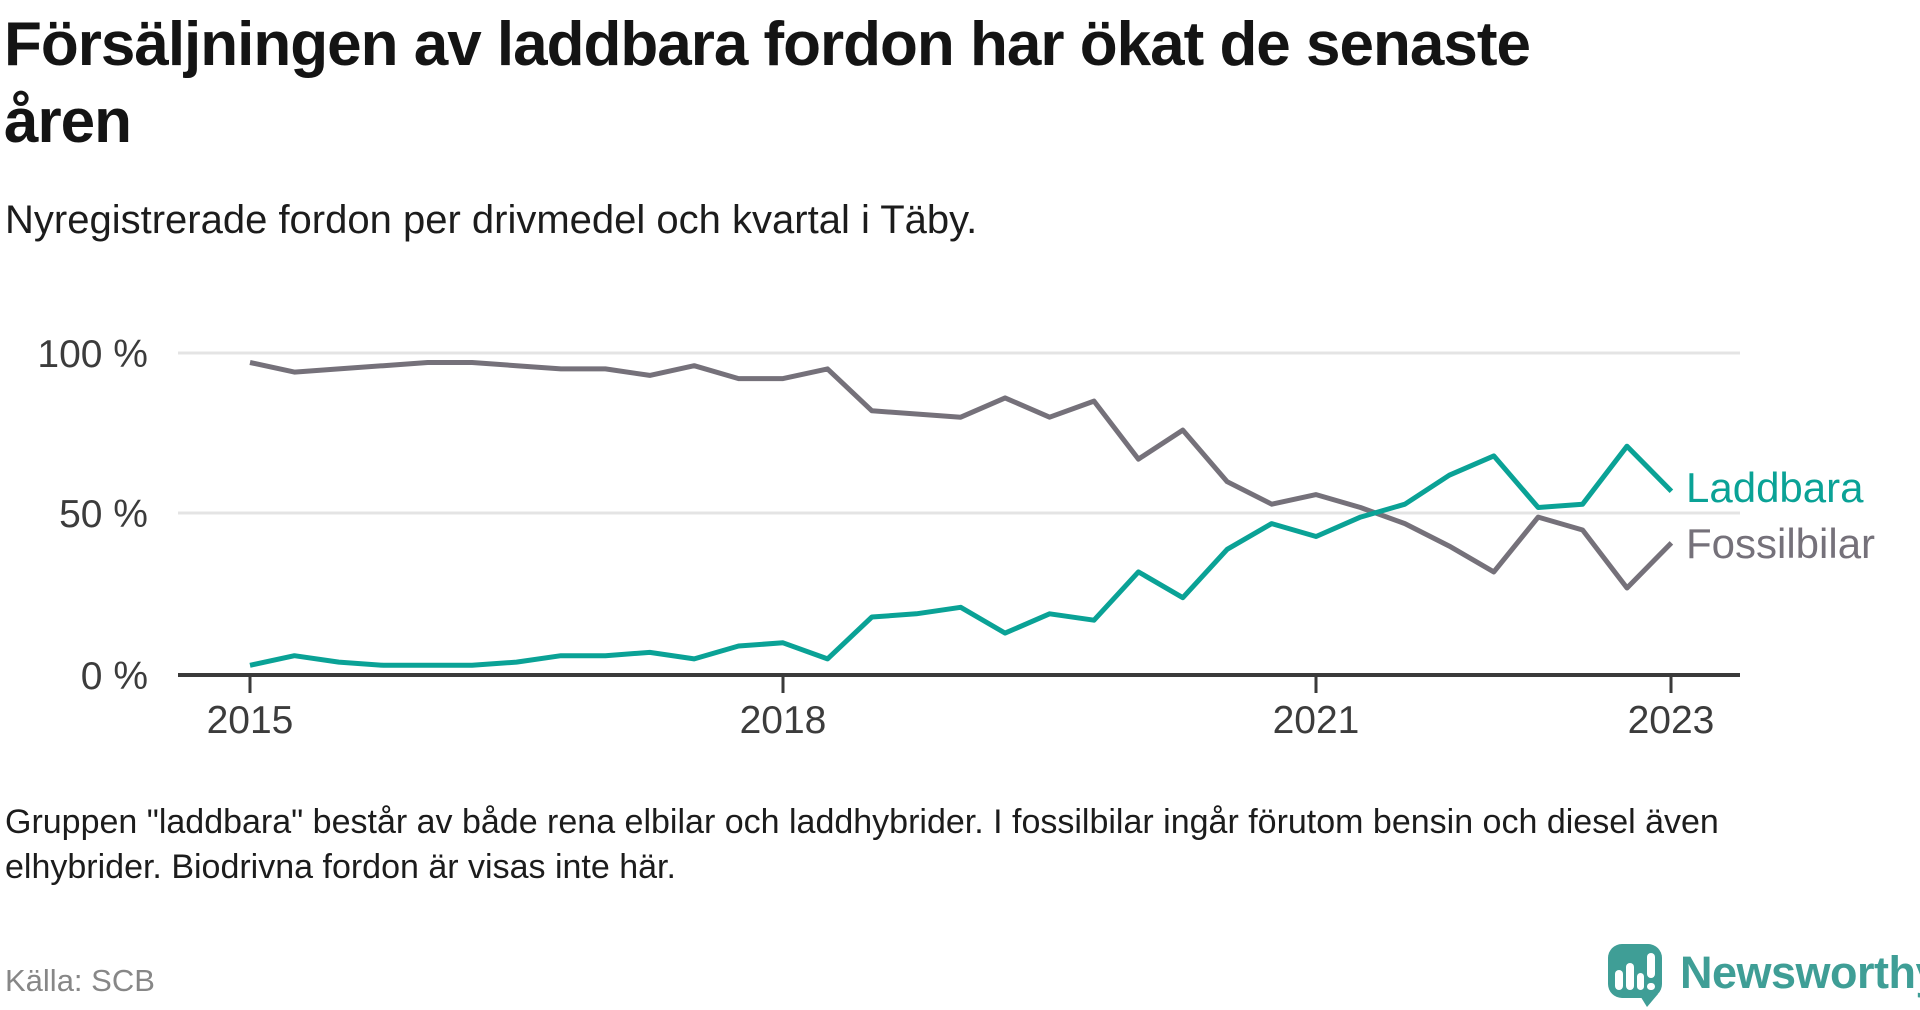 This screenshot has width=1920, height=1010. What do you see at coordinates (250, 720) in the screenshot?
I see `x-tick-label-2015: 2015` at bounding box center [250, 720].